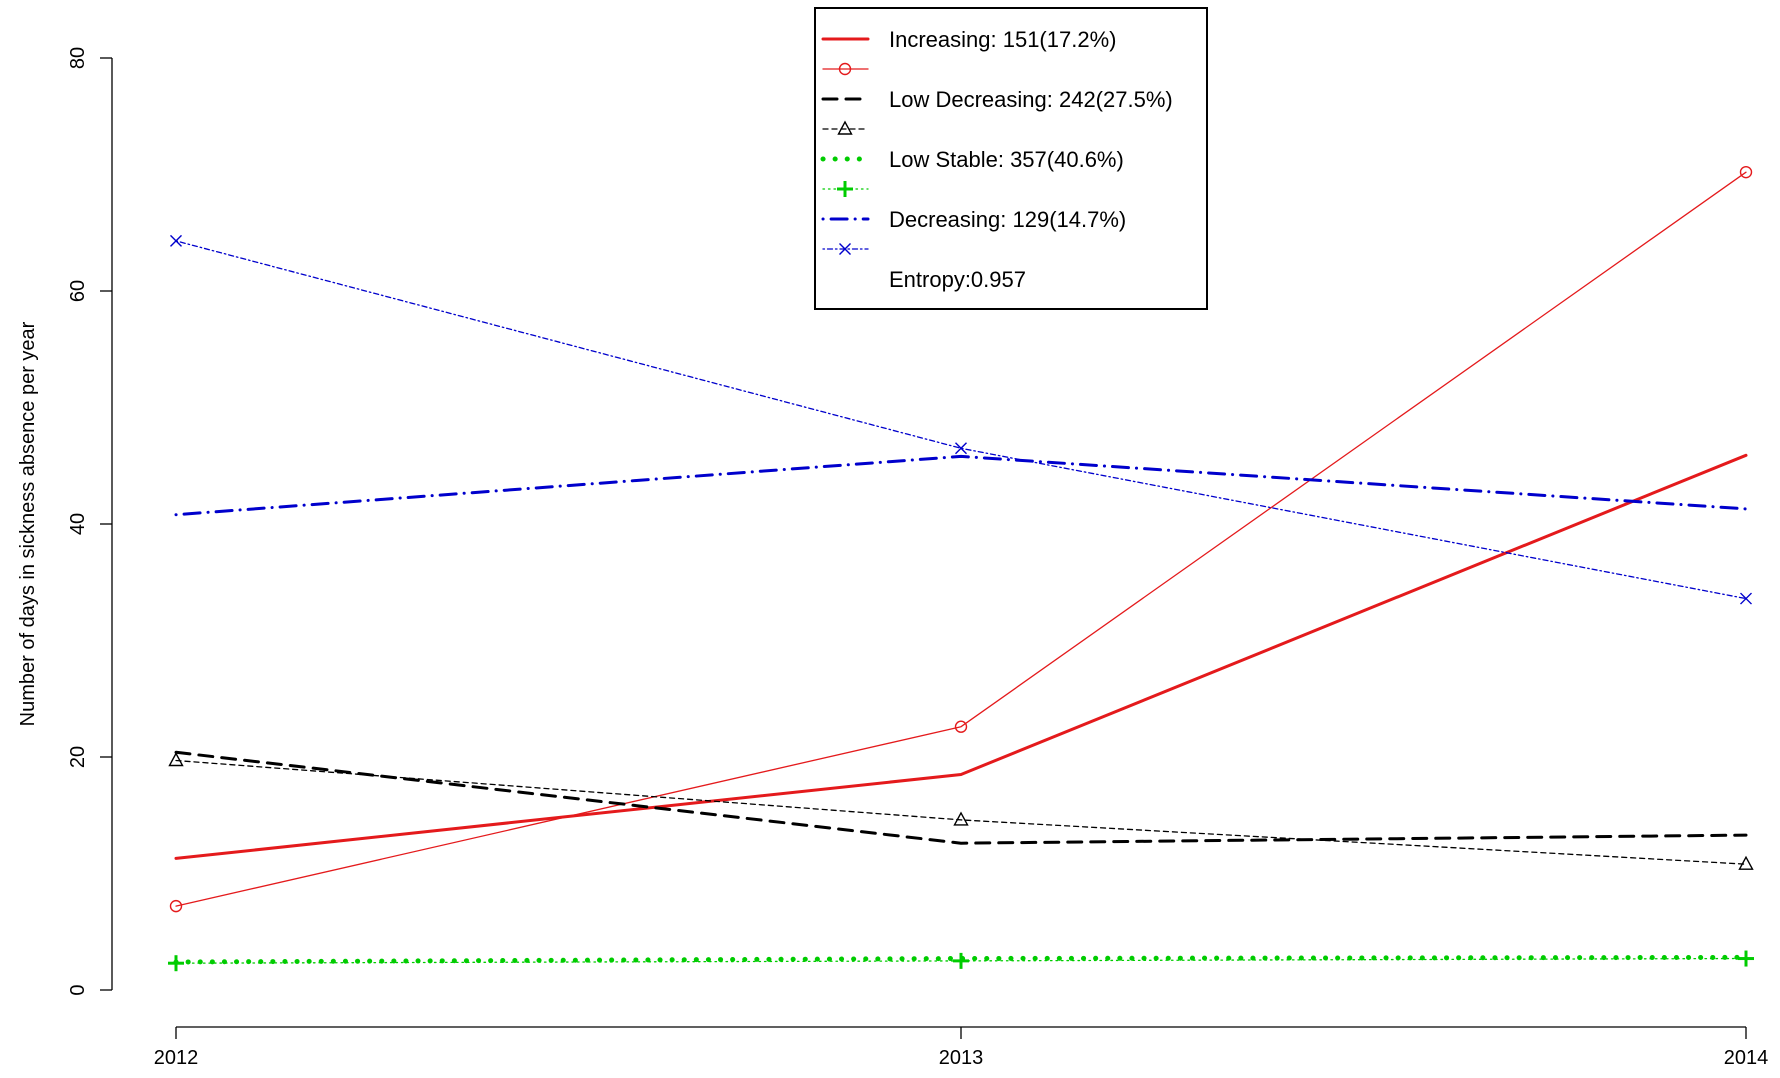 This screenshot has height=1078, width=1780. What do you see at coordinates (1006, 159) in the screenshot?
I see `legend-label: Low Stable: 357(40.6%)` at bounding box center [1006, 159].